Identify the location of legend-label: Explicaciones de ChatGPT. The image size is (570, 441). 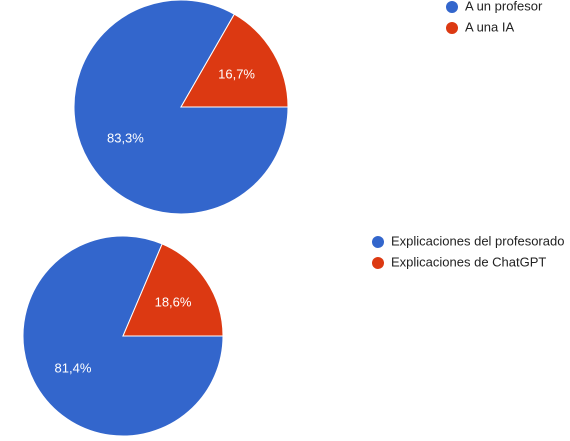
(468, 261).